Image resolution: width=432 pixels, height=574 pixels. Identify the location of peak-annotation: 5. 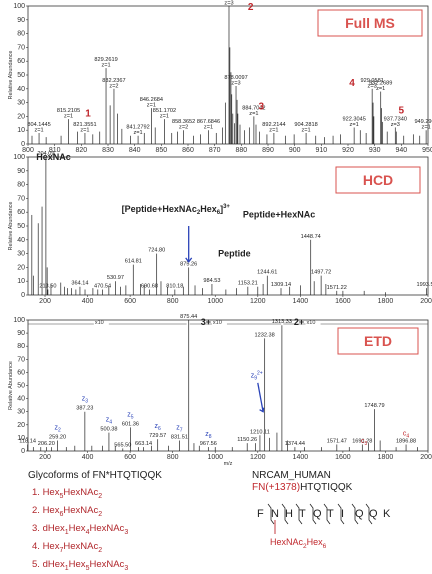
(402, 111).